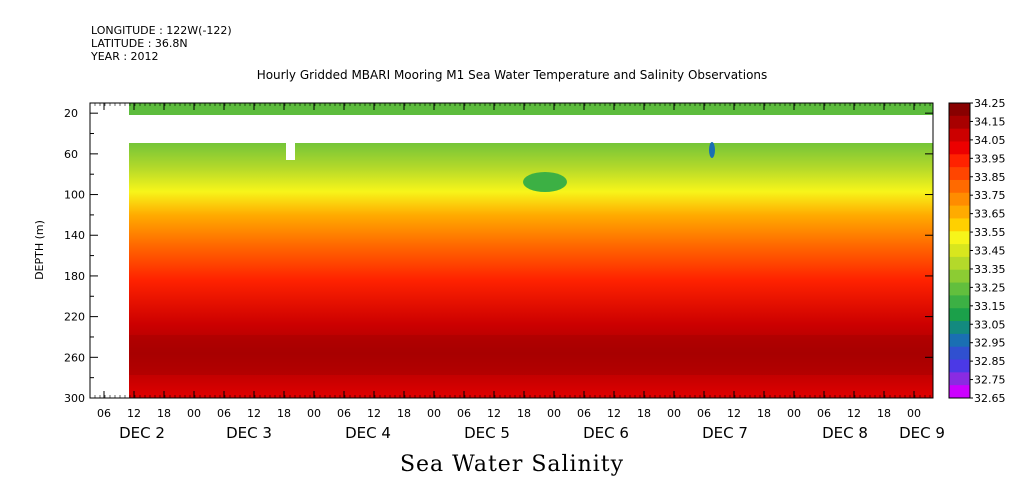 Image resolution: width=1009 pixels, height=504 pixels. Describe the element at coordinates (142, 433) in the screenshot. I see `x-day-label: DEC 2` at that location.